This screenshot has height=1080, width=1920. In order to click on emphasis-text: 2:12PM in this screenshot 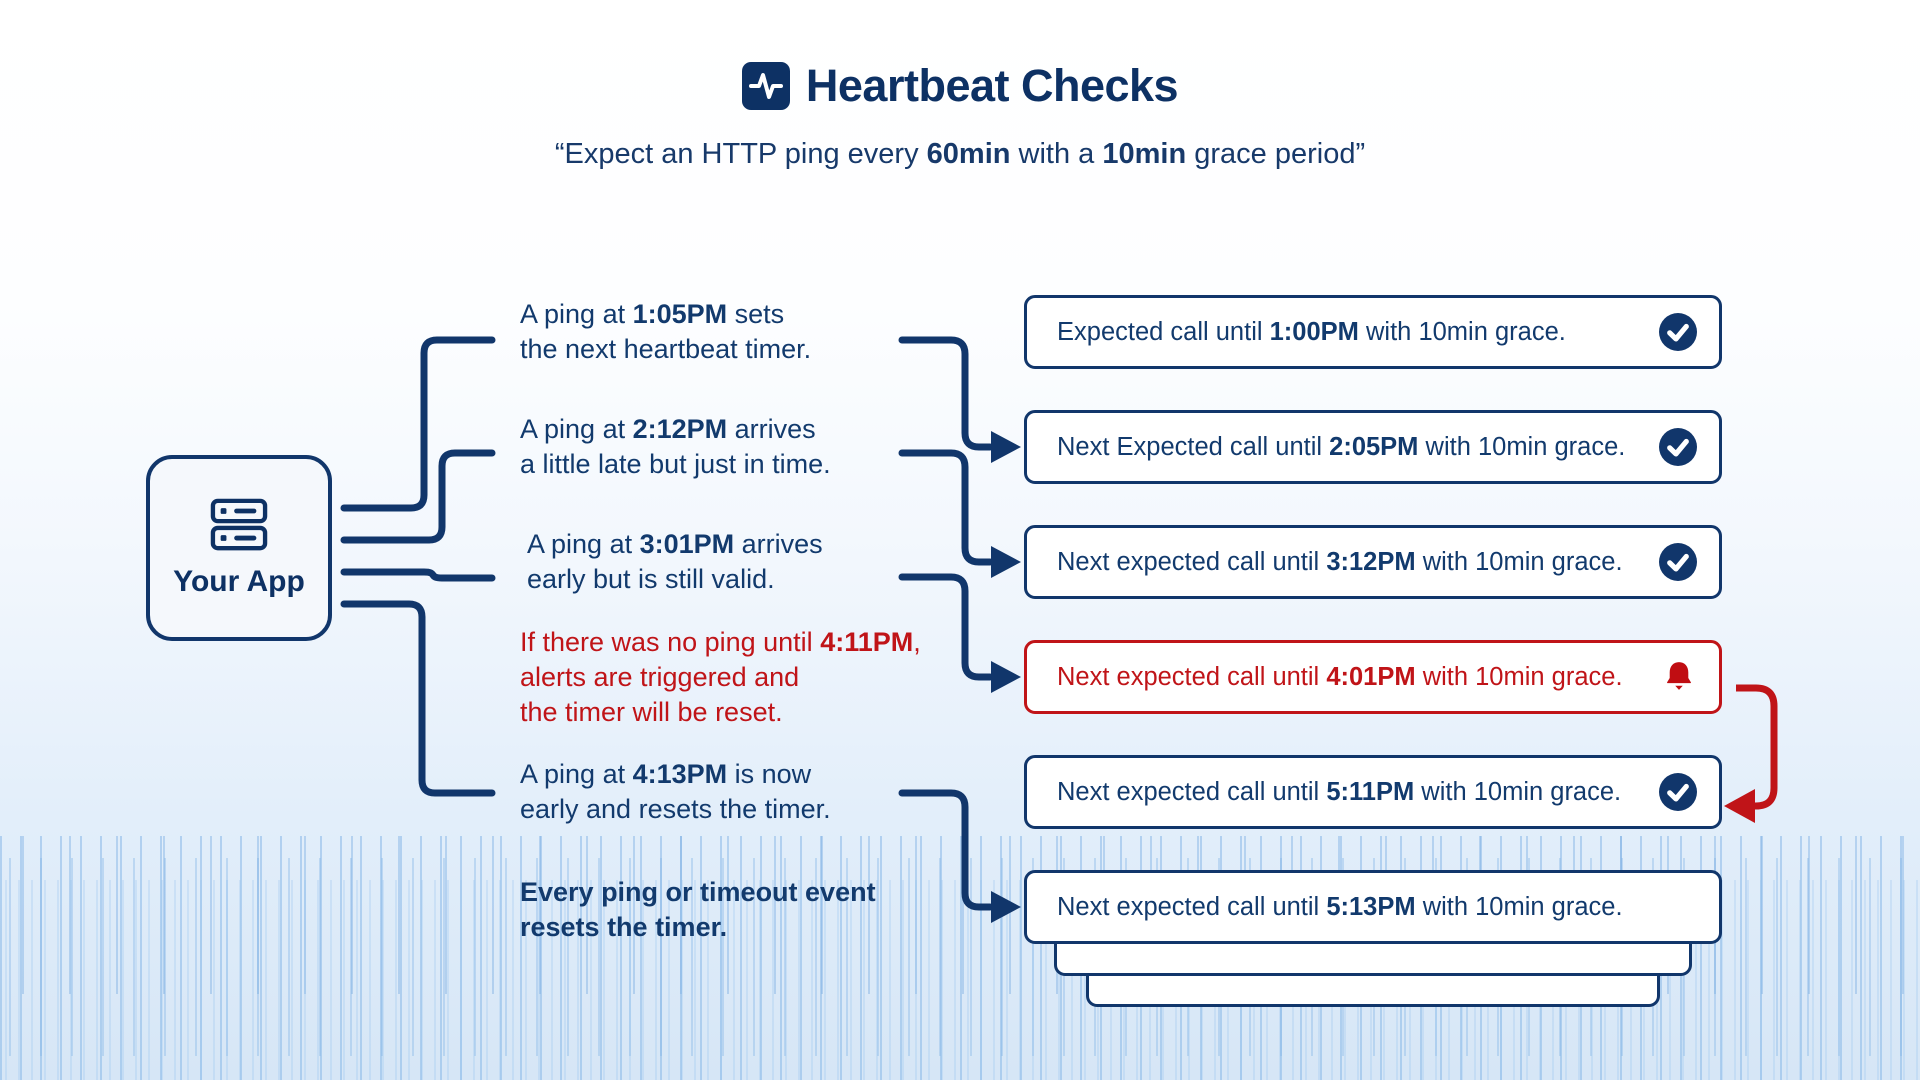, I will do `click(680, 429)`.